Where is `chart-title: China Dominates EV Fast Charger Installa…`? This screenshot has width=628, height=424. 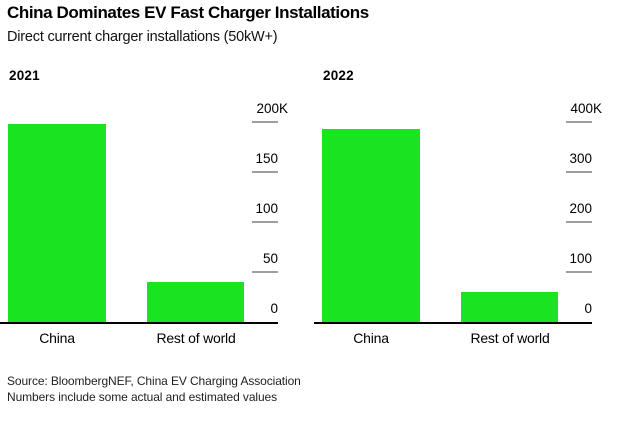
chart-title: China Dominates EV Fast Charger Installa… is located at coordinates (188, 12).